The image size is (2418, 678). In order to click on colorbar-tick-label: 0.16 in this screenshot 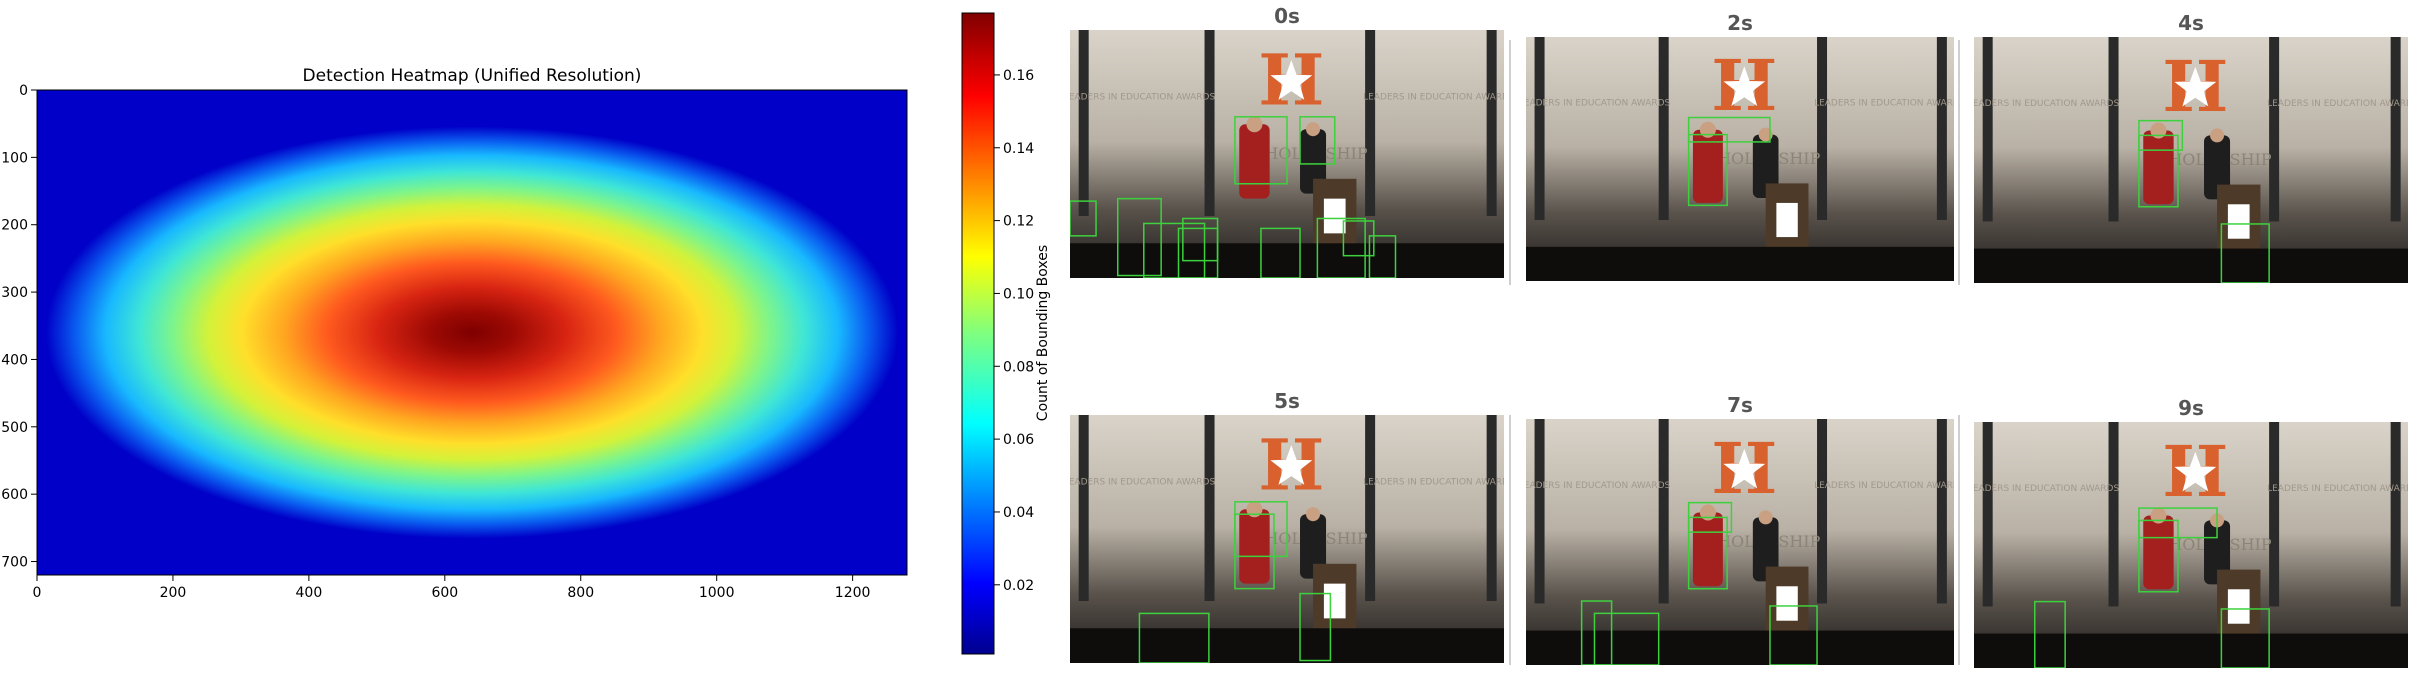, I will do `click(1018, 76)`.